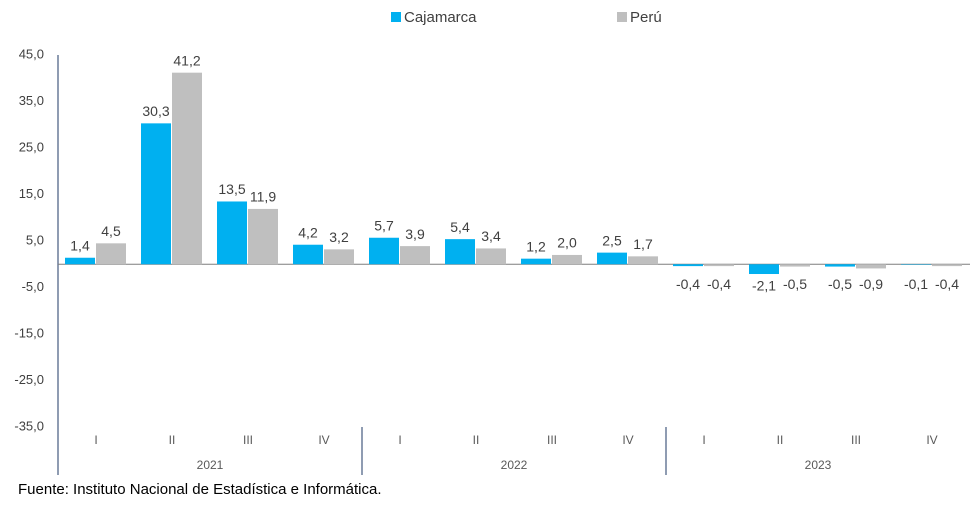  What do you see at coordinates (31, 100) in the screenshot?
I see `y-tick-label: 35,0` at bounding box center [31, 100].